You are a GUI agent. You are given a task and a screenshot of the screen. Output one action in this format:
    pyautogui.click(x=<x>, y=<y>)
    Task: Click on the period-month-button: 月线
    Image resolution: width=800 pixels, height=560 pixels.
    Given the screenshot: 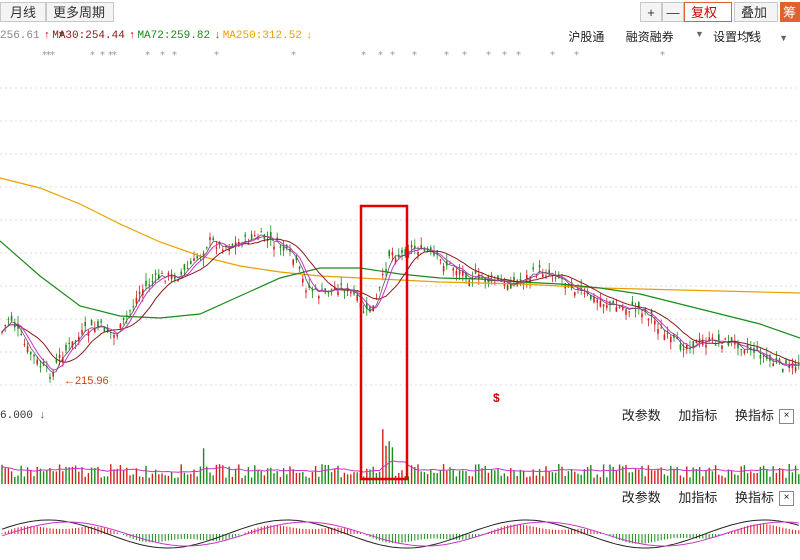 What is the action you would take?
    pyautogui.click(x=23, y=12)
    